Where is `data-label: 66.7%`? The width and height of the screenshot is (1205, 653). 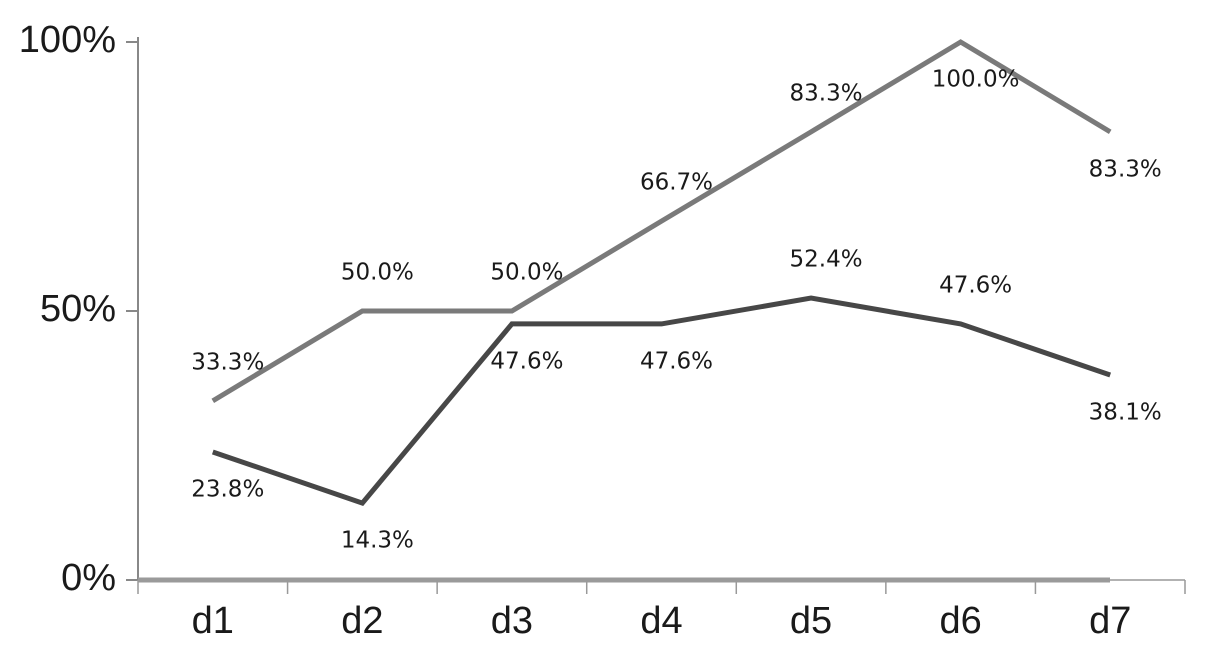 data-label: 66.7% is located at coordinates (676, 183).